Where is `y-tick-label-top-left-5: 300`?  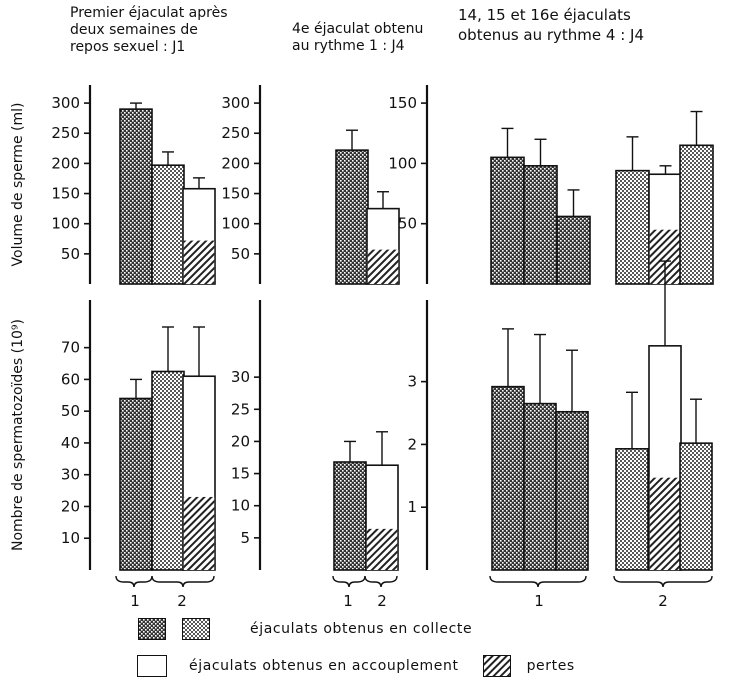 y-tick-label-top-left-5: 300 is located at coordinates (65, 103).